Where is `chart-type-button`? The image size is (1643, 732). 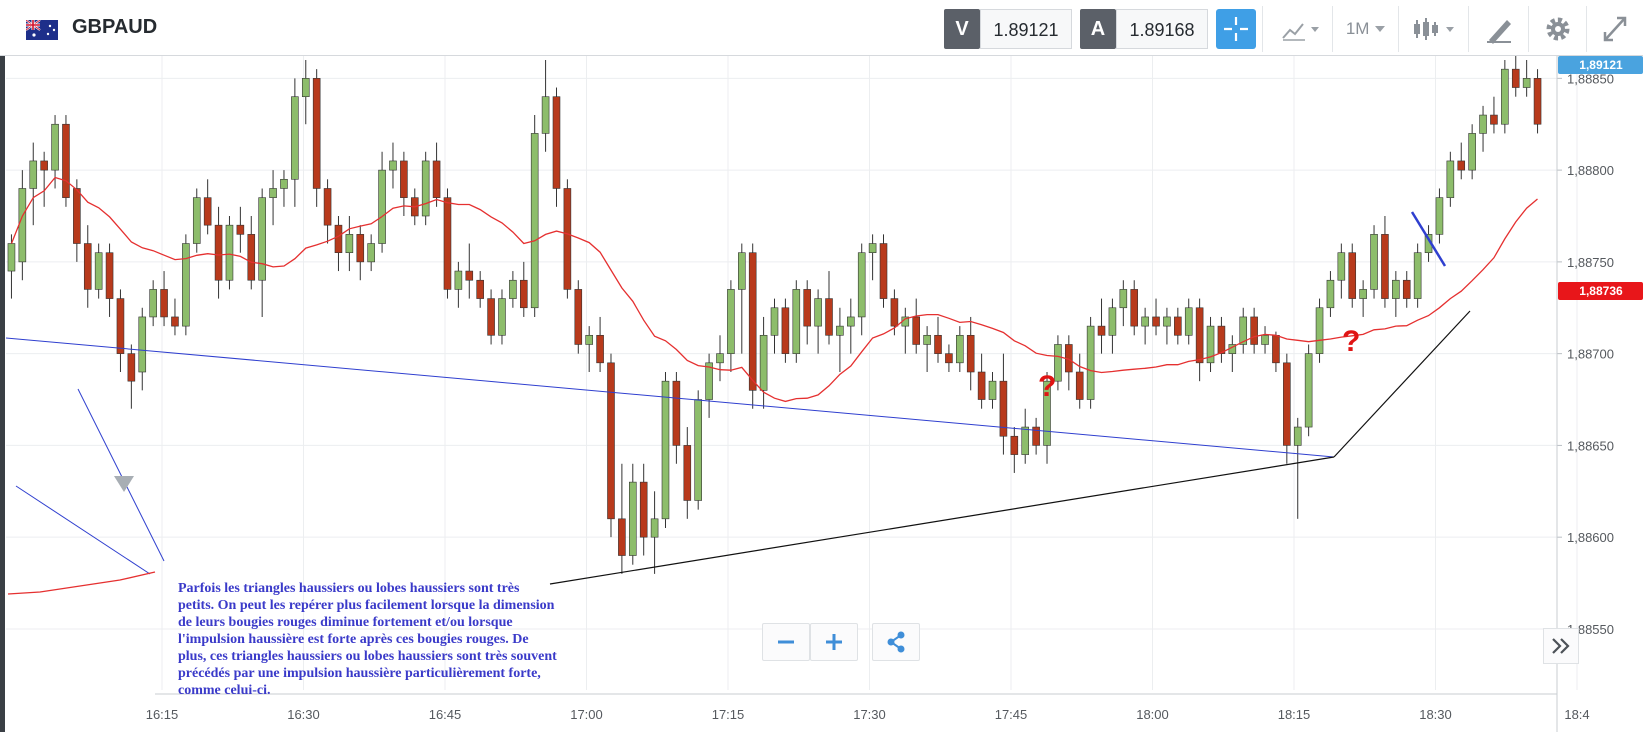 chart-type-button is located at coordinates (1300, 29).